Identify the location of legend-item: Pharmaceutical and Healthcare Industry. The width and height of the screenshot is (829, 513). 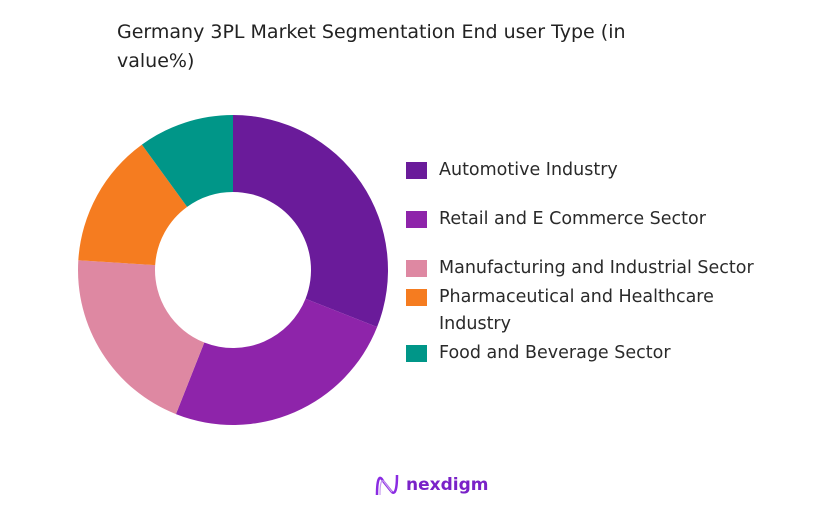
(592, 311).